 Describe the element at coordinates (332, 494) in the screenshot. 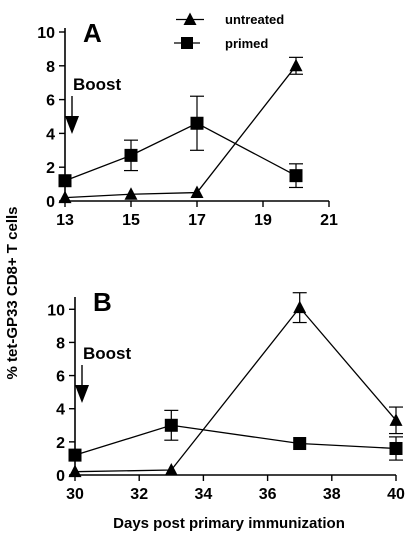

I see `x-tick-label: 38` at that location.